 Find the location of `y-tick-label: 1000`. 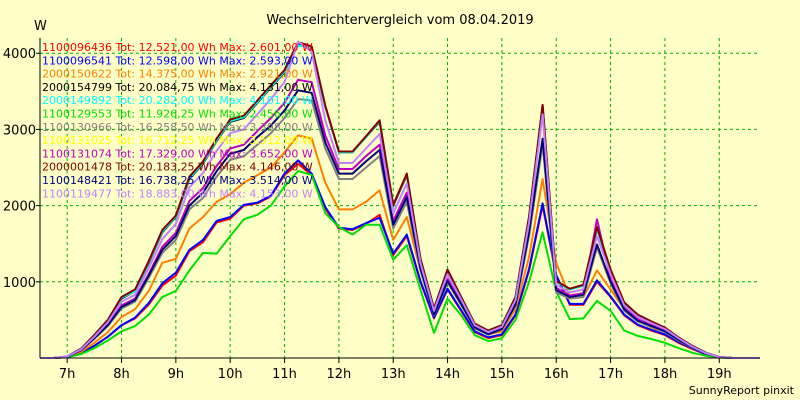

y-tick-label: 1000 is located at coordinates (19, 283).